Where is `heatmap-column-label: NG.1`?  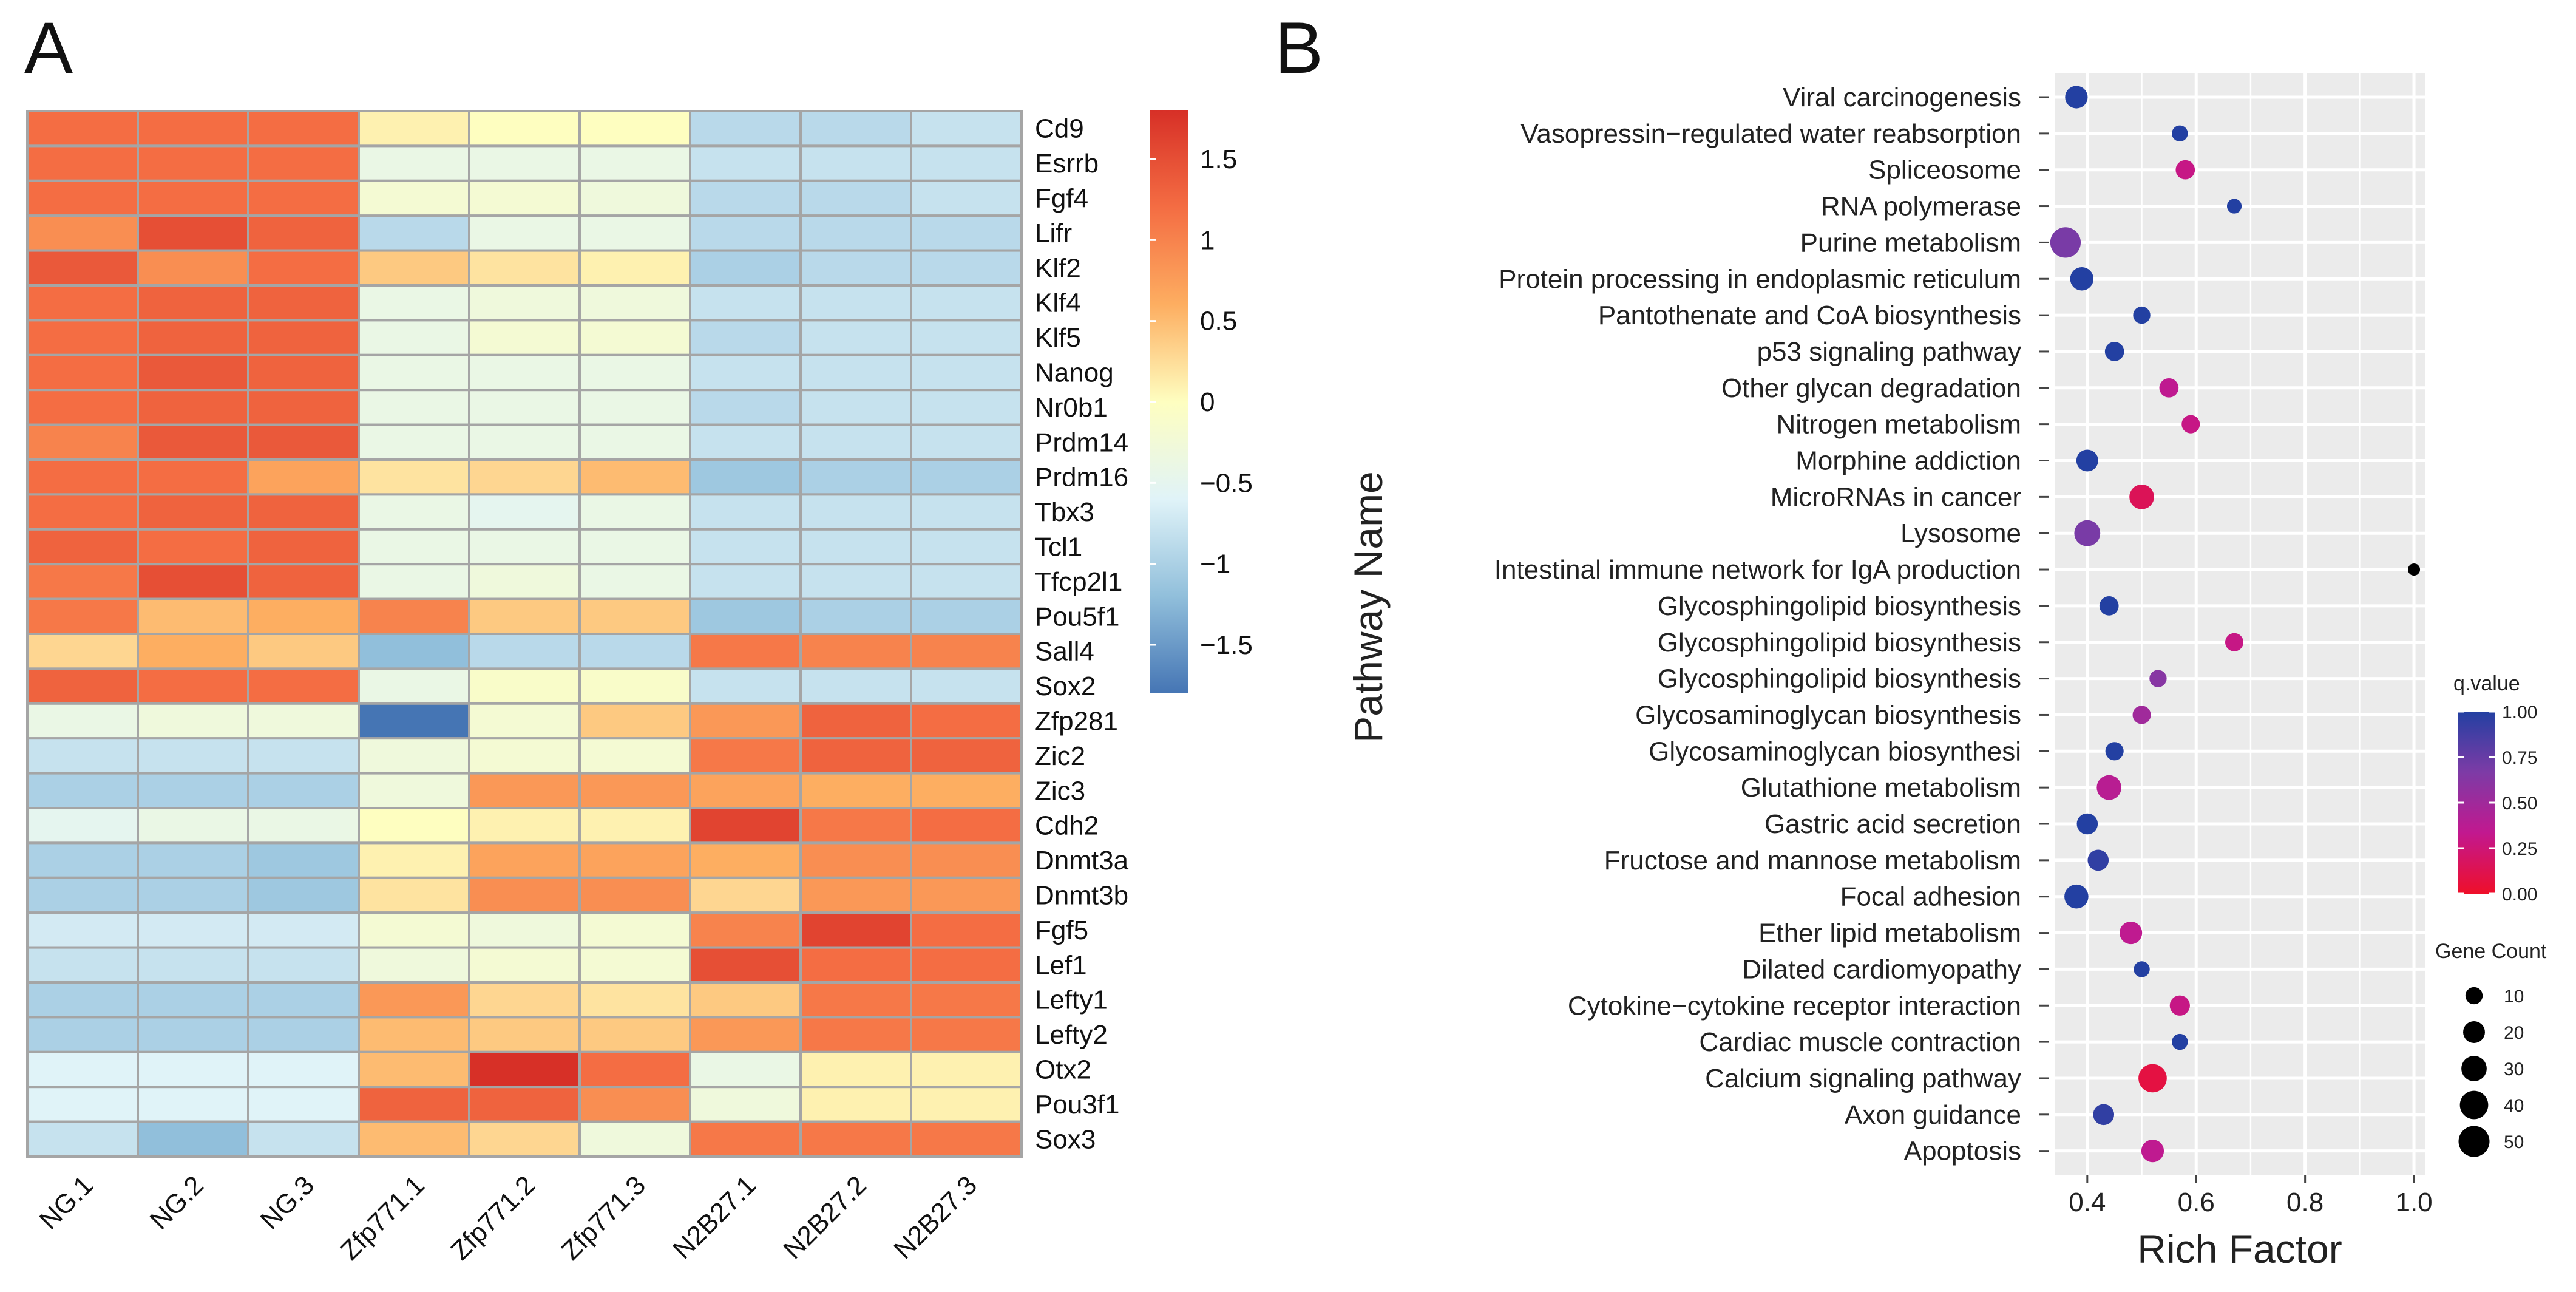
heatmap-column-label: NG.1 is located at coordinates (66, 1202).